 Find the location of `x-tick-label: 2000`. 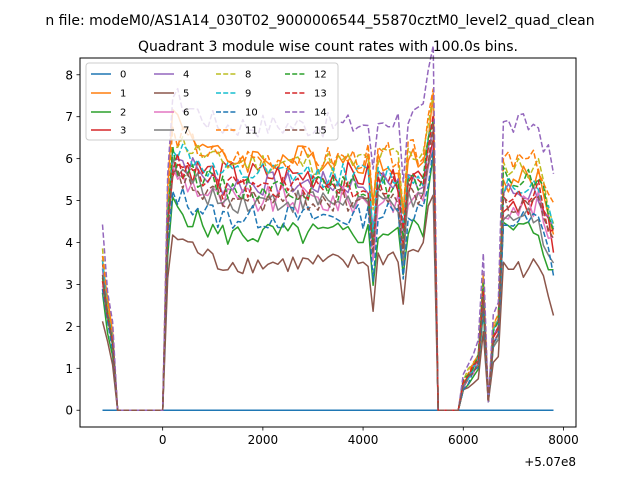

x-tick-label: 2000 is located at coordinates (263, 440).